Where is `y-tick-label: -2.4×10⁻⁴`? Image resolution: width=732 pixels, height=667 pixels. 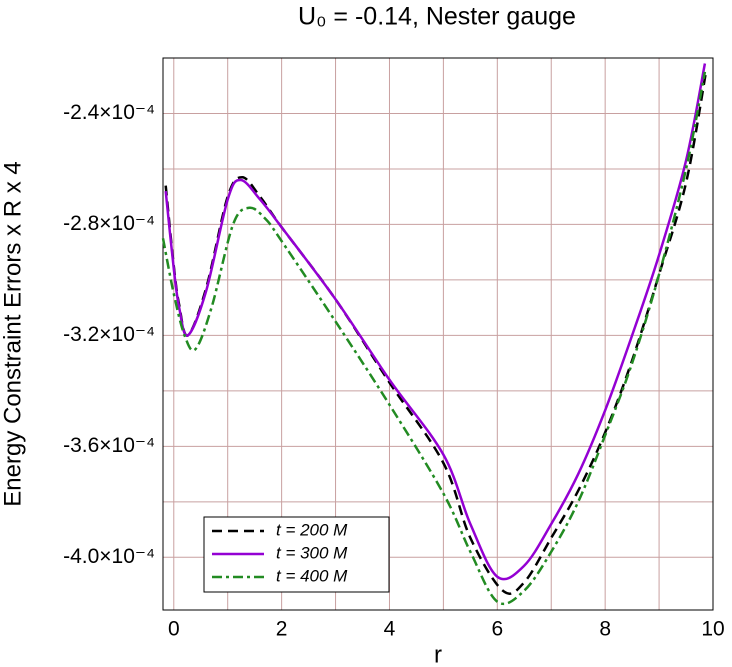 y-tick-label: -2.4×10⁻⁴ is located at coordinates (109, 112).